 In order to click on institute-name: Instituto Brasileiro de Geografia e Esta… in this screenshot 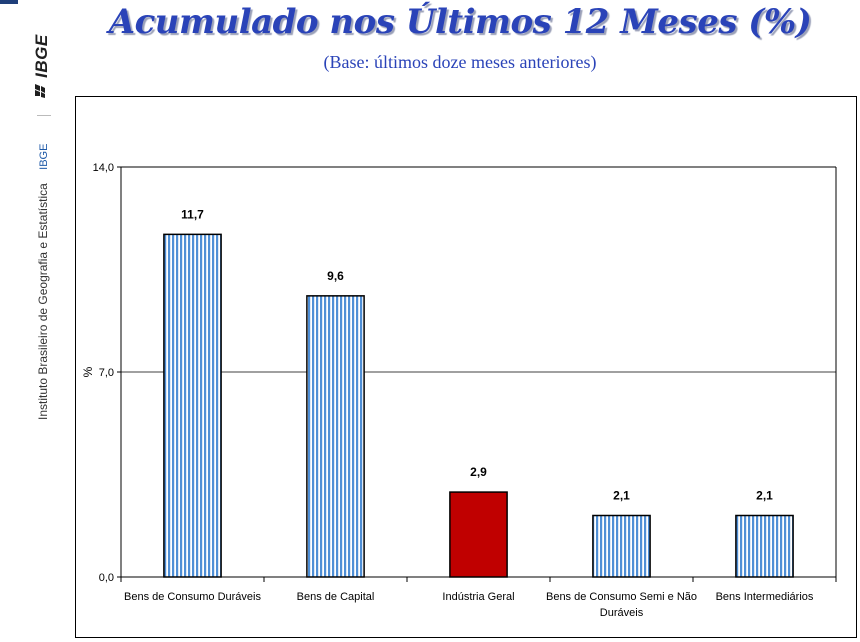, I will do `click(43, 301)`.